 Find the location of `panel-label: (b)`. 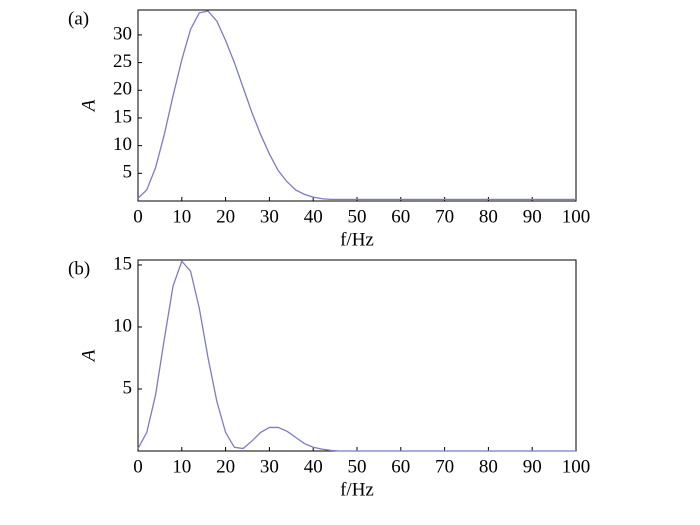

panel-label: (b) is located at coordinates (79, 268).